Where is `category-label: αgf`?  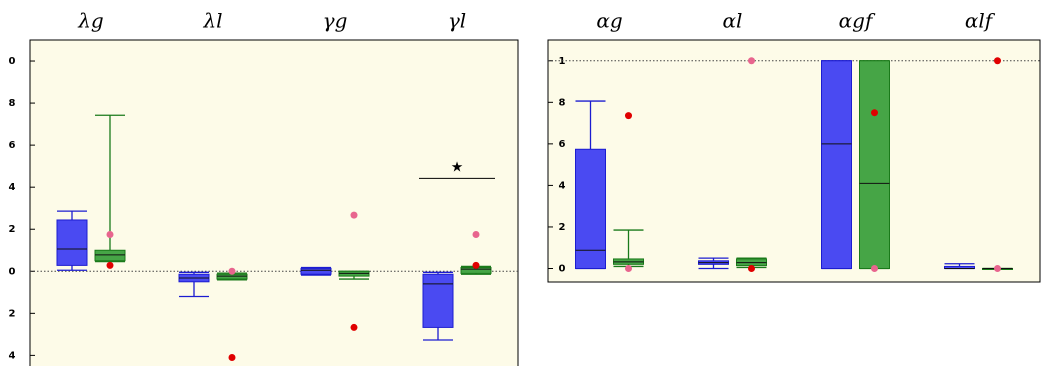 category-label: αgf is located at coordinates (857, 21).